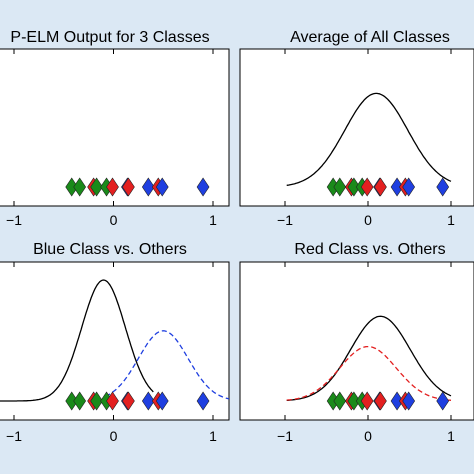 Image resolution: width=474 pixels, height=474 pixels. I want to click on panel-title: Red Class vs. Others, so click(369, 249).